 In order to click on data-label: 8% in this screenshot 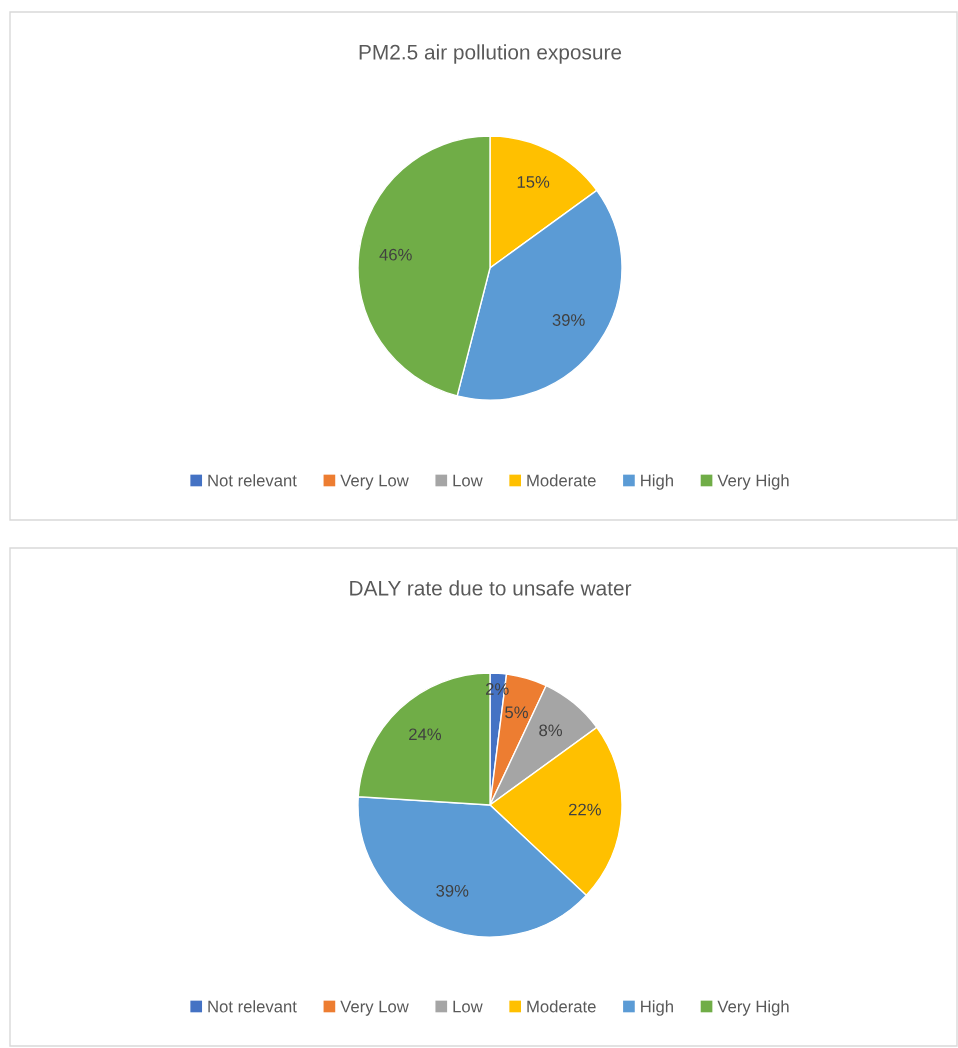, I will do `click(551, 730)`.